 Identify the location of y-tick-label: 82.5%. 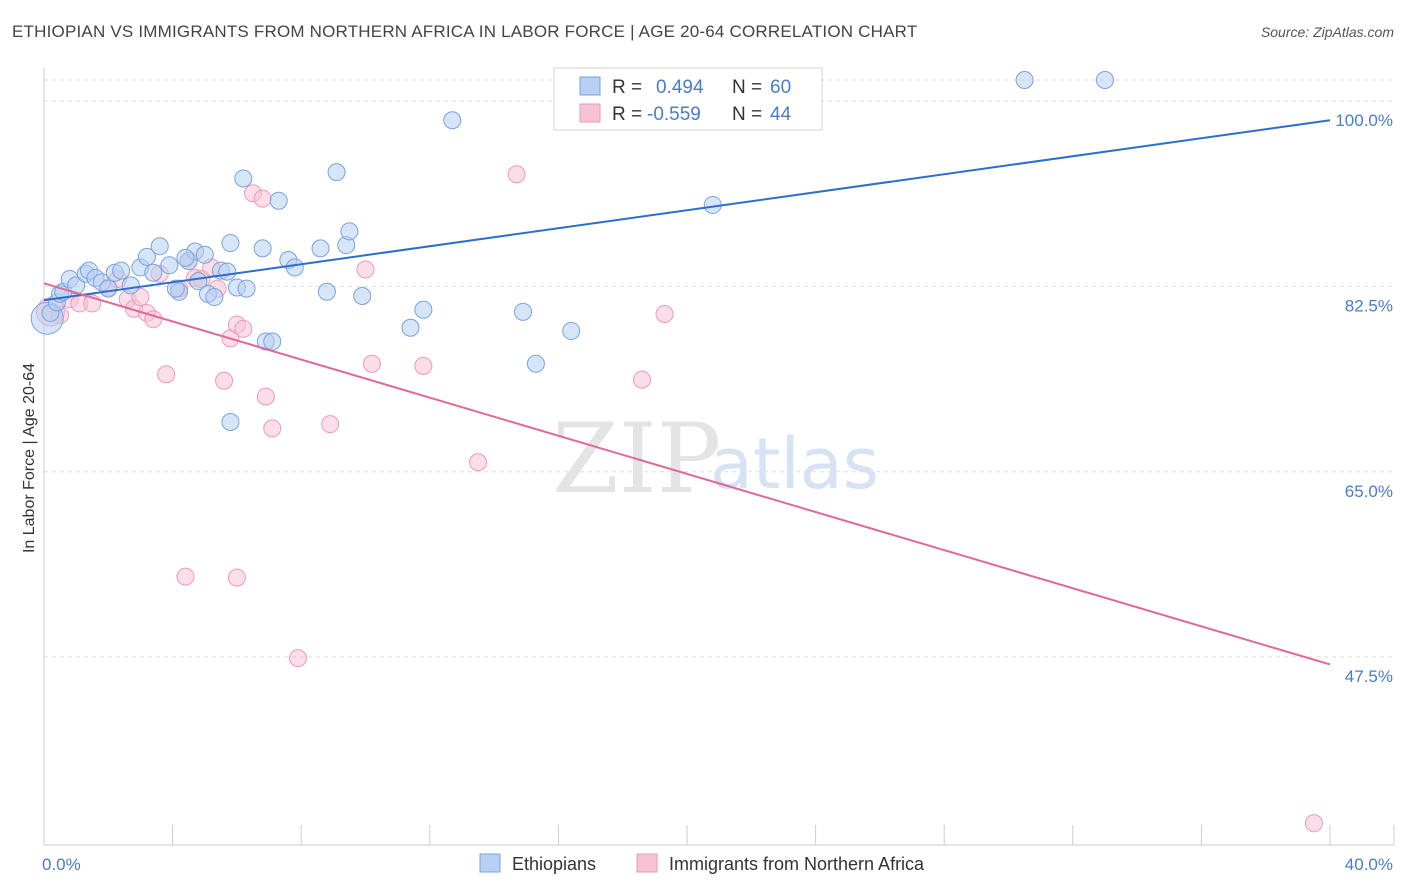
(1369, 305).